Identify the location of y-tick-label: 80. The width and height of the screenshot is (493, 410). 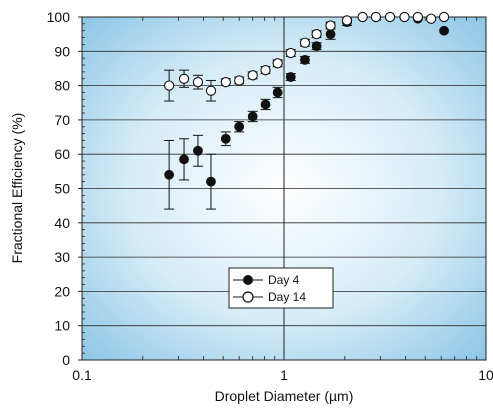
(62, 86).